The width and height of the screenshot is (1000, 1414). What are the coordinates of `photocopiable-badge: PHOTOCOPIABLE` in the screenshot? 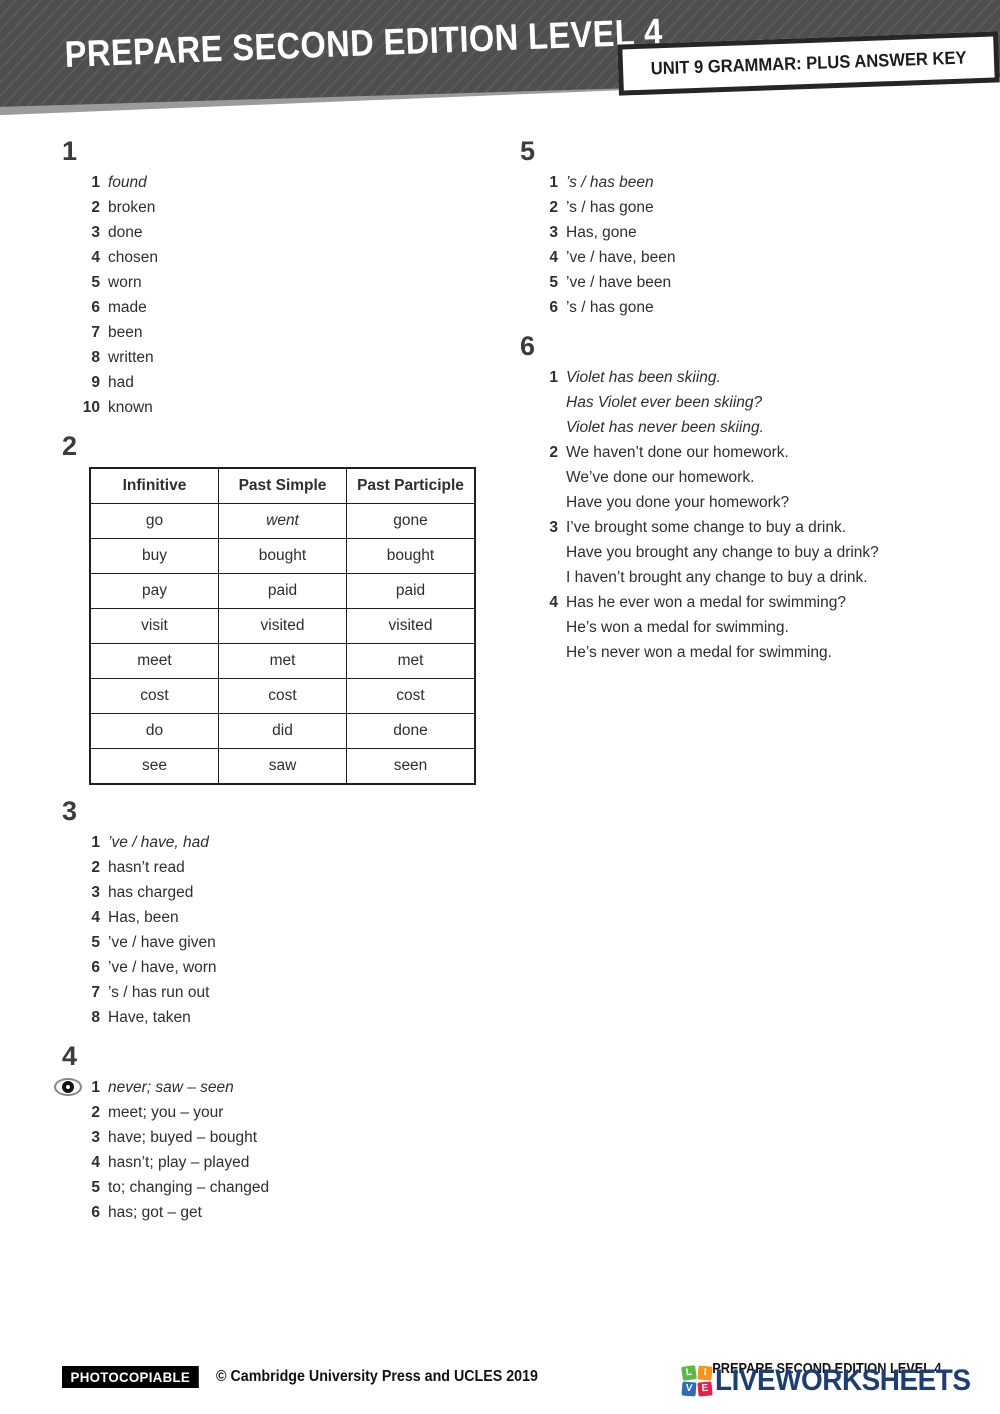 It's located at (130, 1377).